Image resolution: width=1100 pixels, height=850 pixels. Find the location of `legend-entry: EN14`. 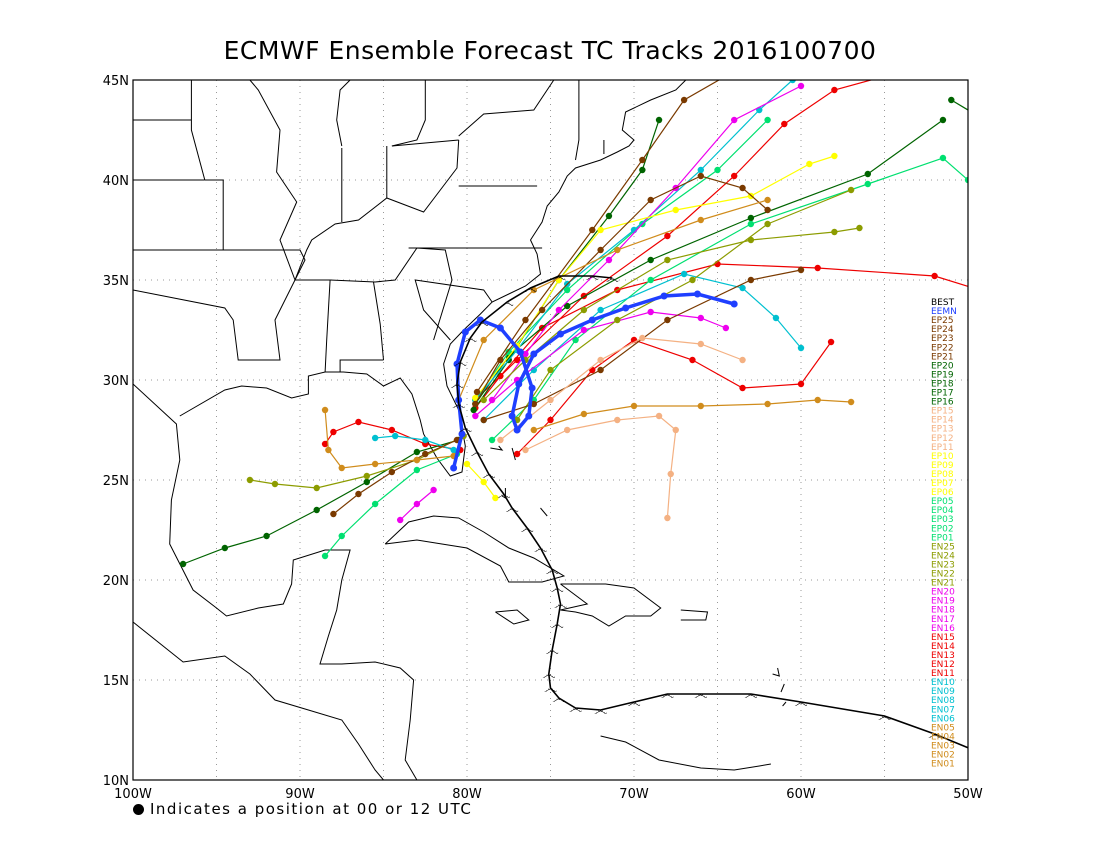

legend-entry: EN14 is located at coordinates (943, 647).